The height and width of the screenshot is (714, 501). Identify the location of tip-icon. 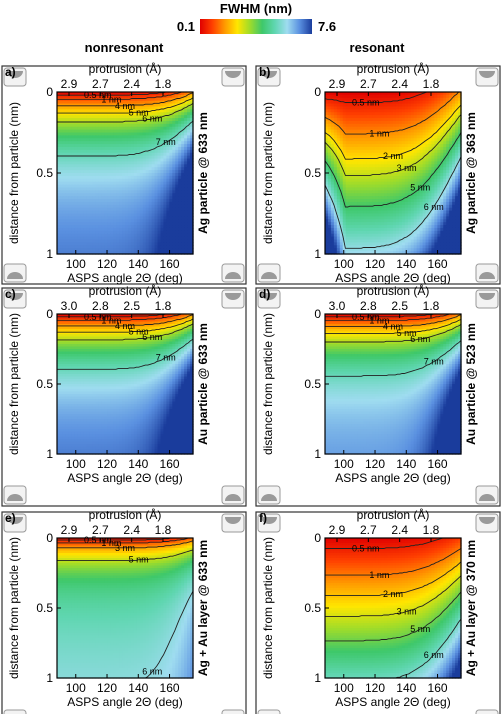
(233, 273).